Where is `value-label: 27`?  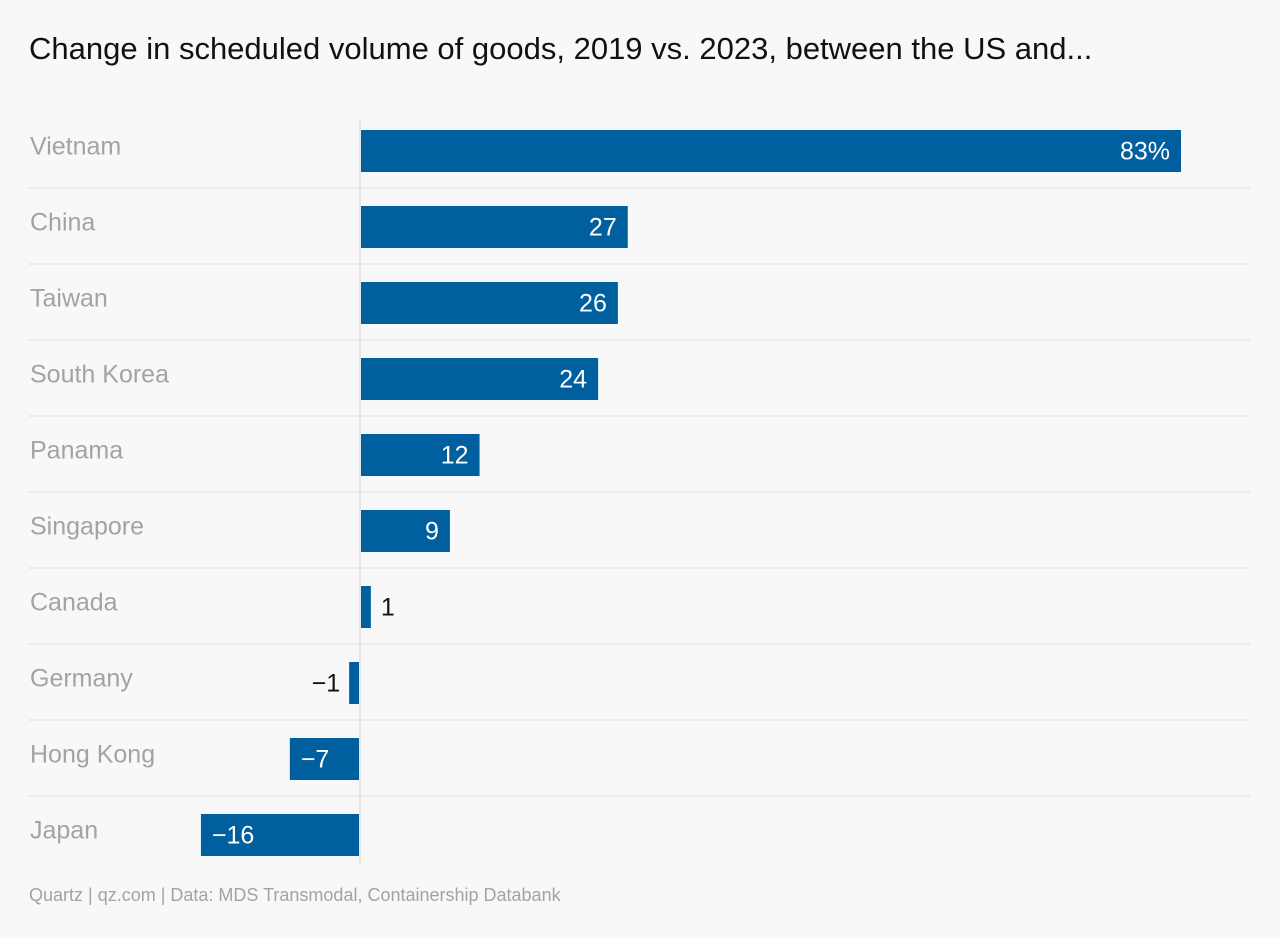
value-label: 27 is located at coordinates (603, 228).